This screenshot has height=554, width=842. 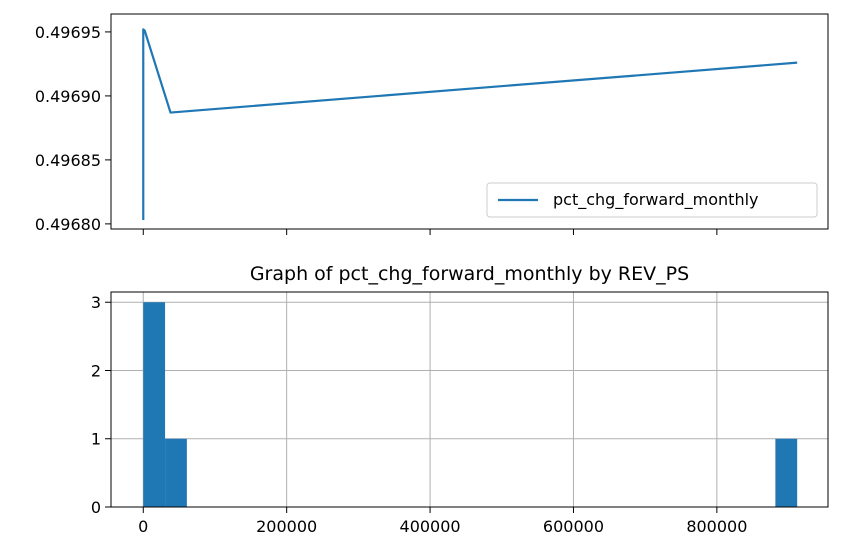 I want to click on line-chart-legend: pct_chg_forward_monthly, so click(x=652, y=200).